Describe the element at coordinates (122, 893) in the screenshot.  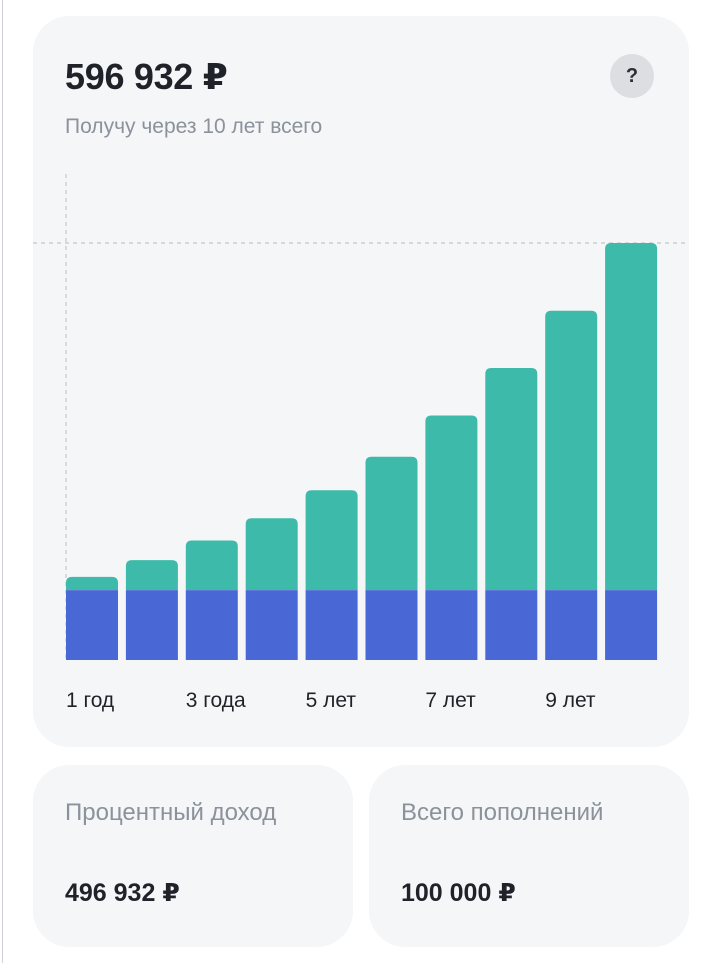
I see `interest-income-value: 496 932 ₽` at that location.